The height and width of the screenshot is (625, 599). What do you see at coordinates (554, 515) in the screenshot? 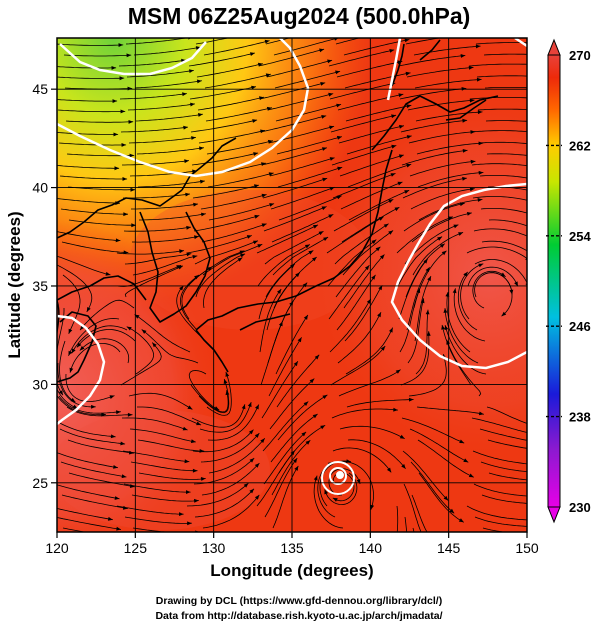
I see `colorbar-min-arrow` at bounding box center [554, 515].